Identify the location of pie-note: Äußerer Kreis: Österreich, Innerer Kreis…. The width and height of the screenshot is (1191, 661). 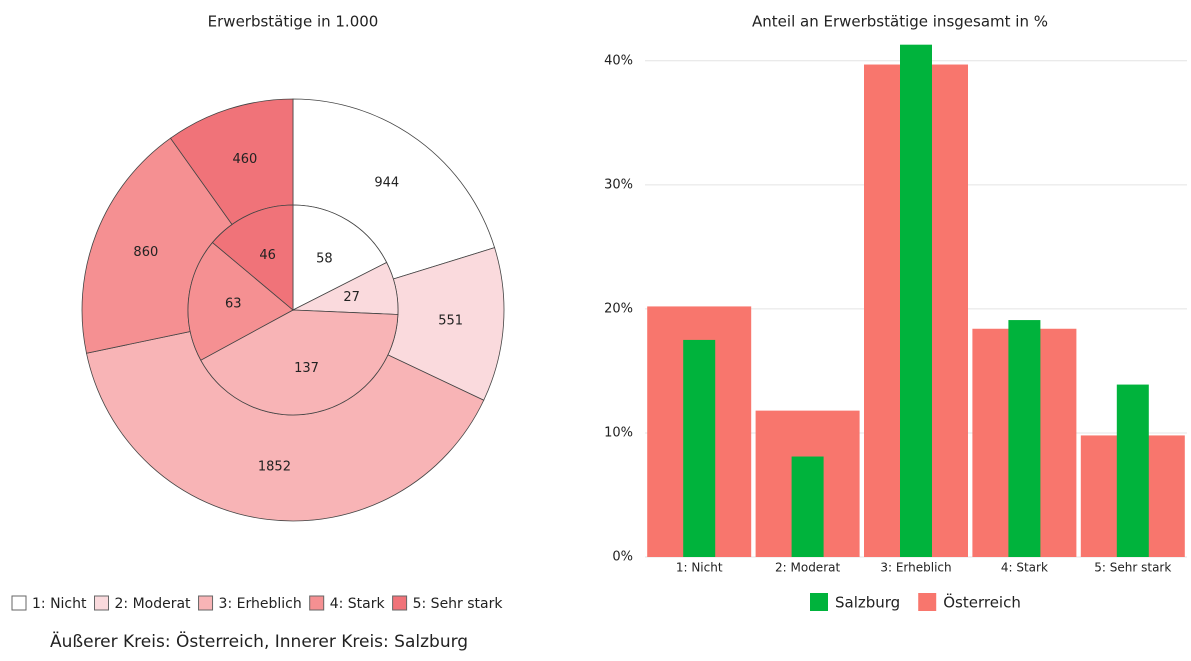
(259, 641).